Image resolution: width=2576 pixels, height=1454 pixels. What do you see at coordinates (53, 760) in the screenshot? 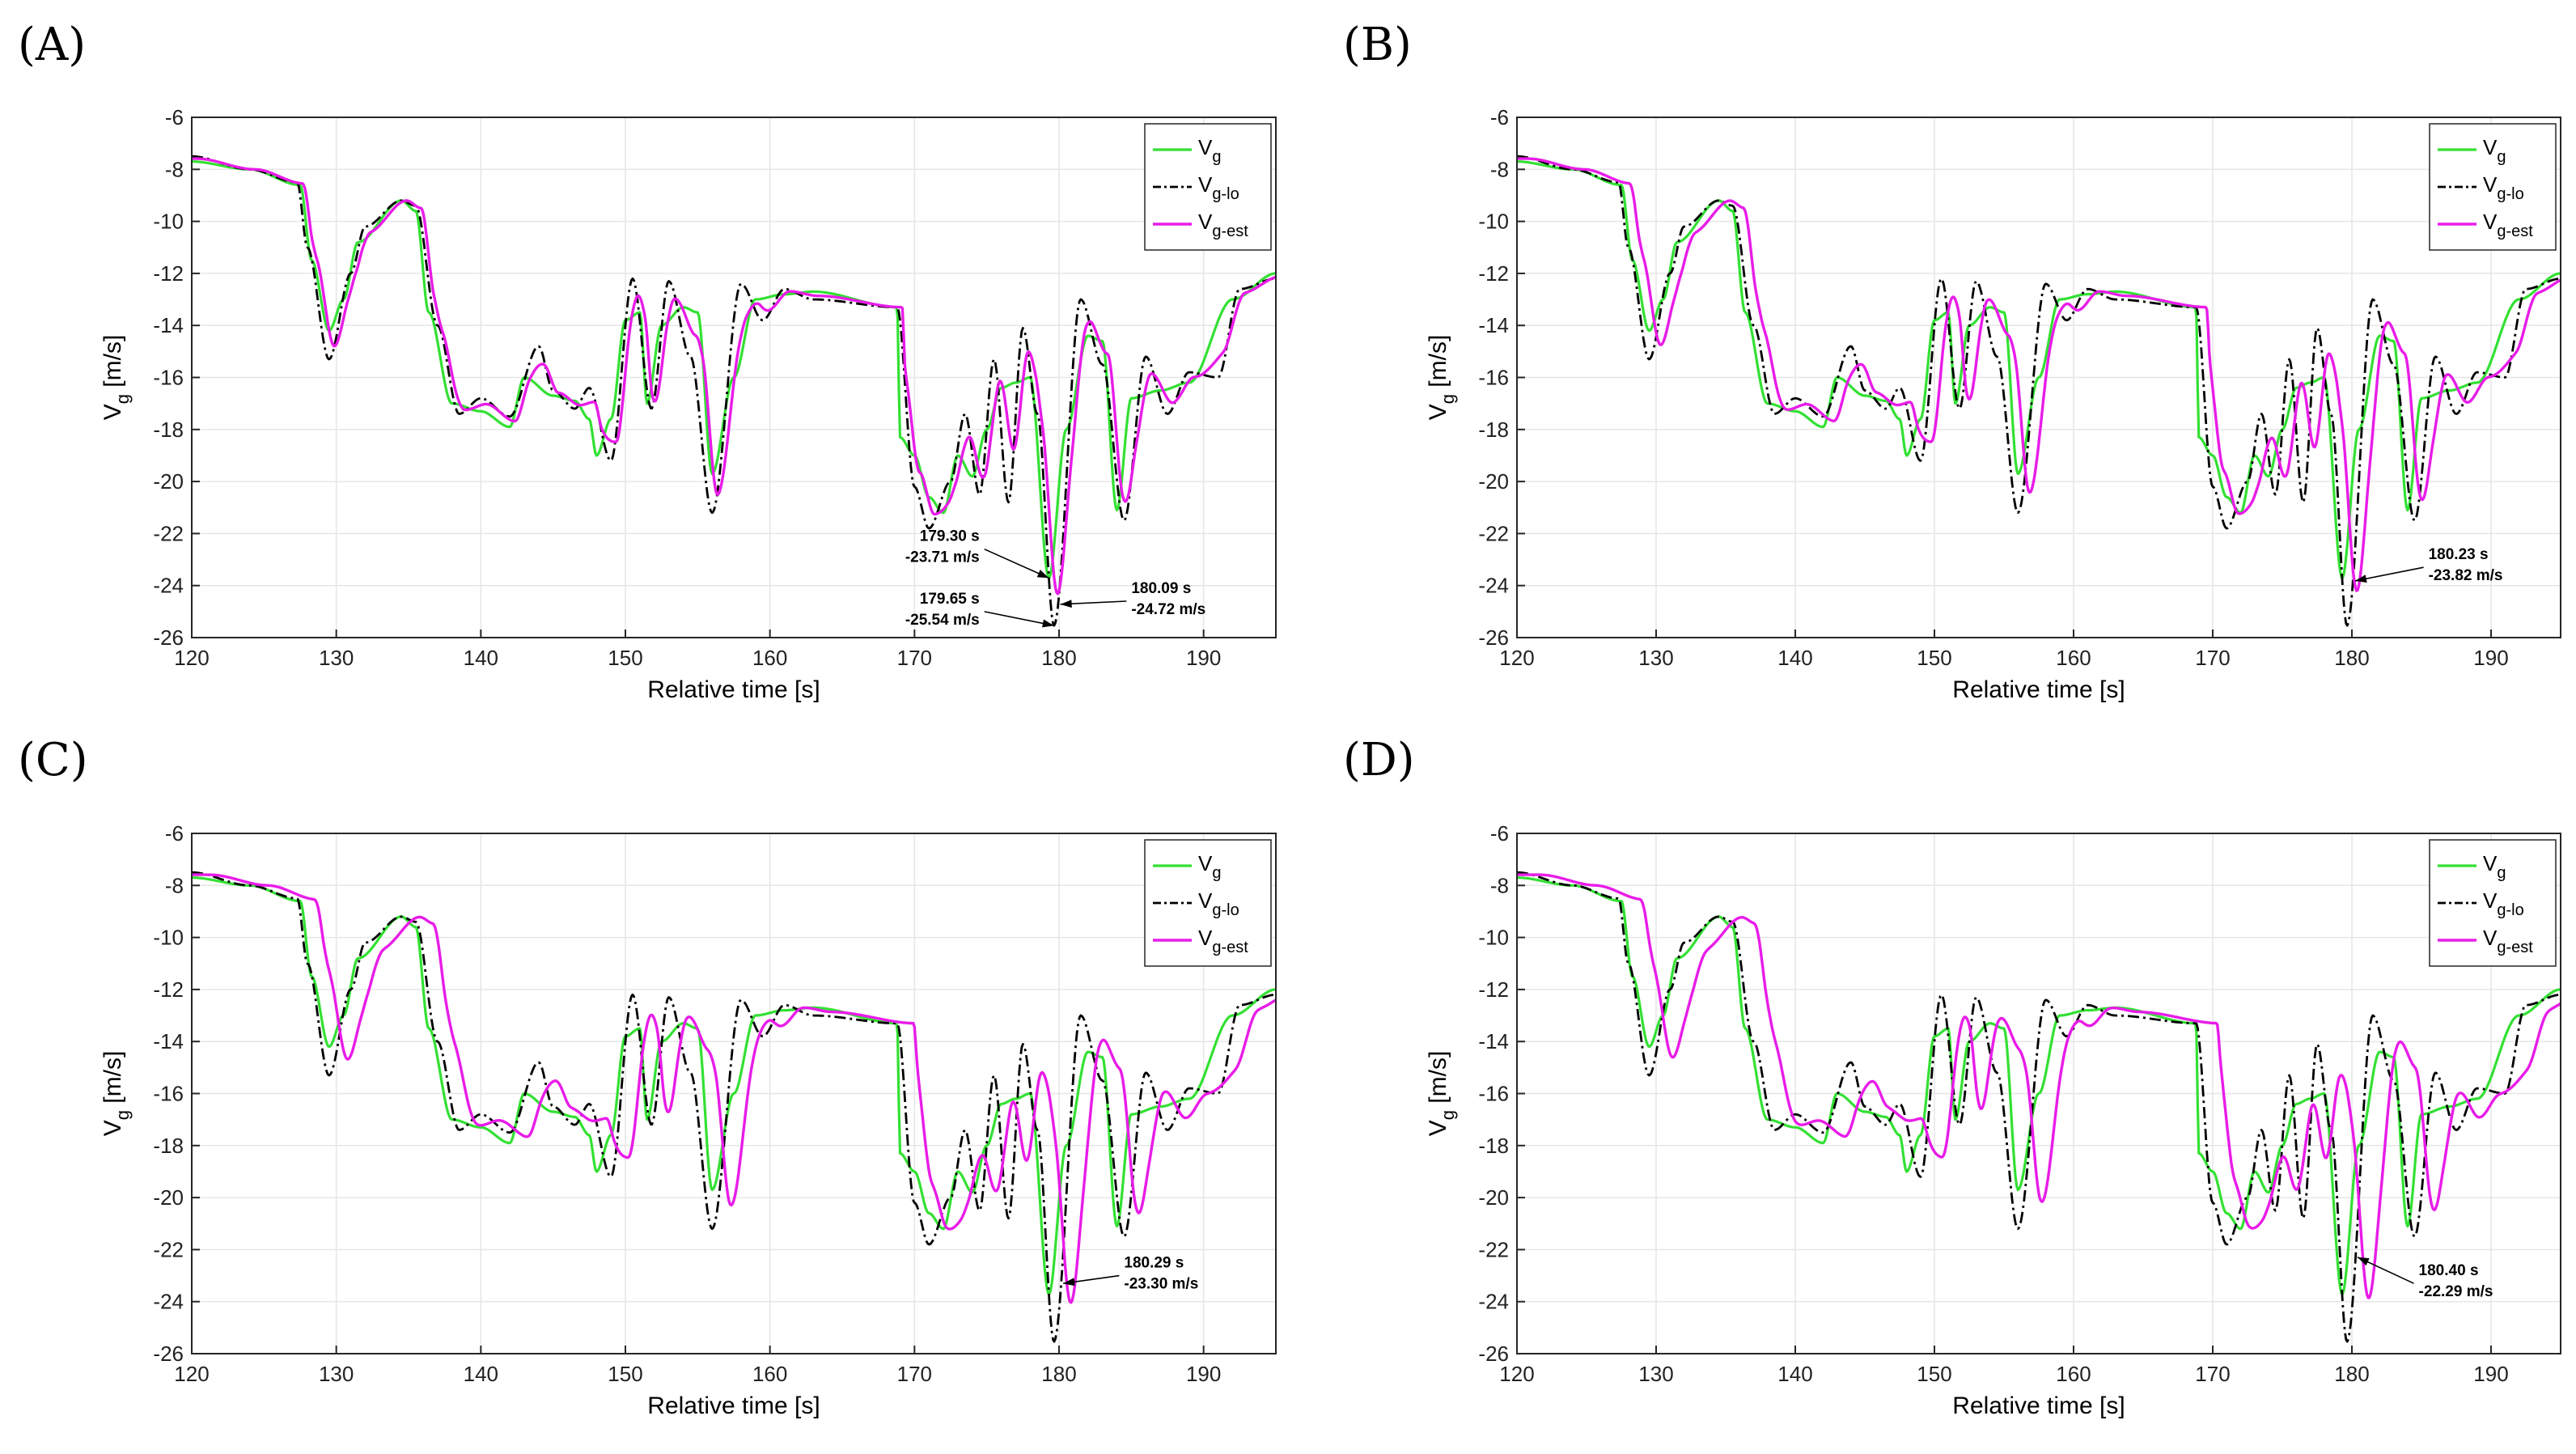
I see `panel-label-c: (C)` at bounding box center [53, 760].